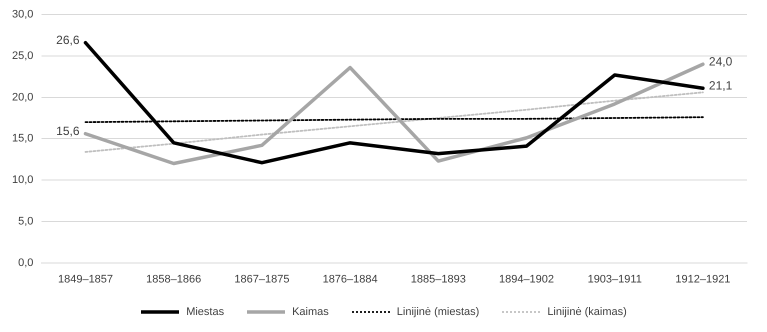 Image resolution: width=767 pixels, height=332 pixels. Describe the element at coordinates (350, 279) in the screenshot. I see `x-tick-label: 1876–1884` at that location.